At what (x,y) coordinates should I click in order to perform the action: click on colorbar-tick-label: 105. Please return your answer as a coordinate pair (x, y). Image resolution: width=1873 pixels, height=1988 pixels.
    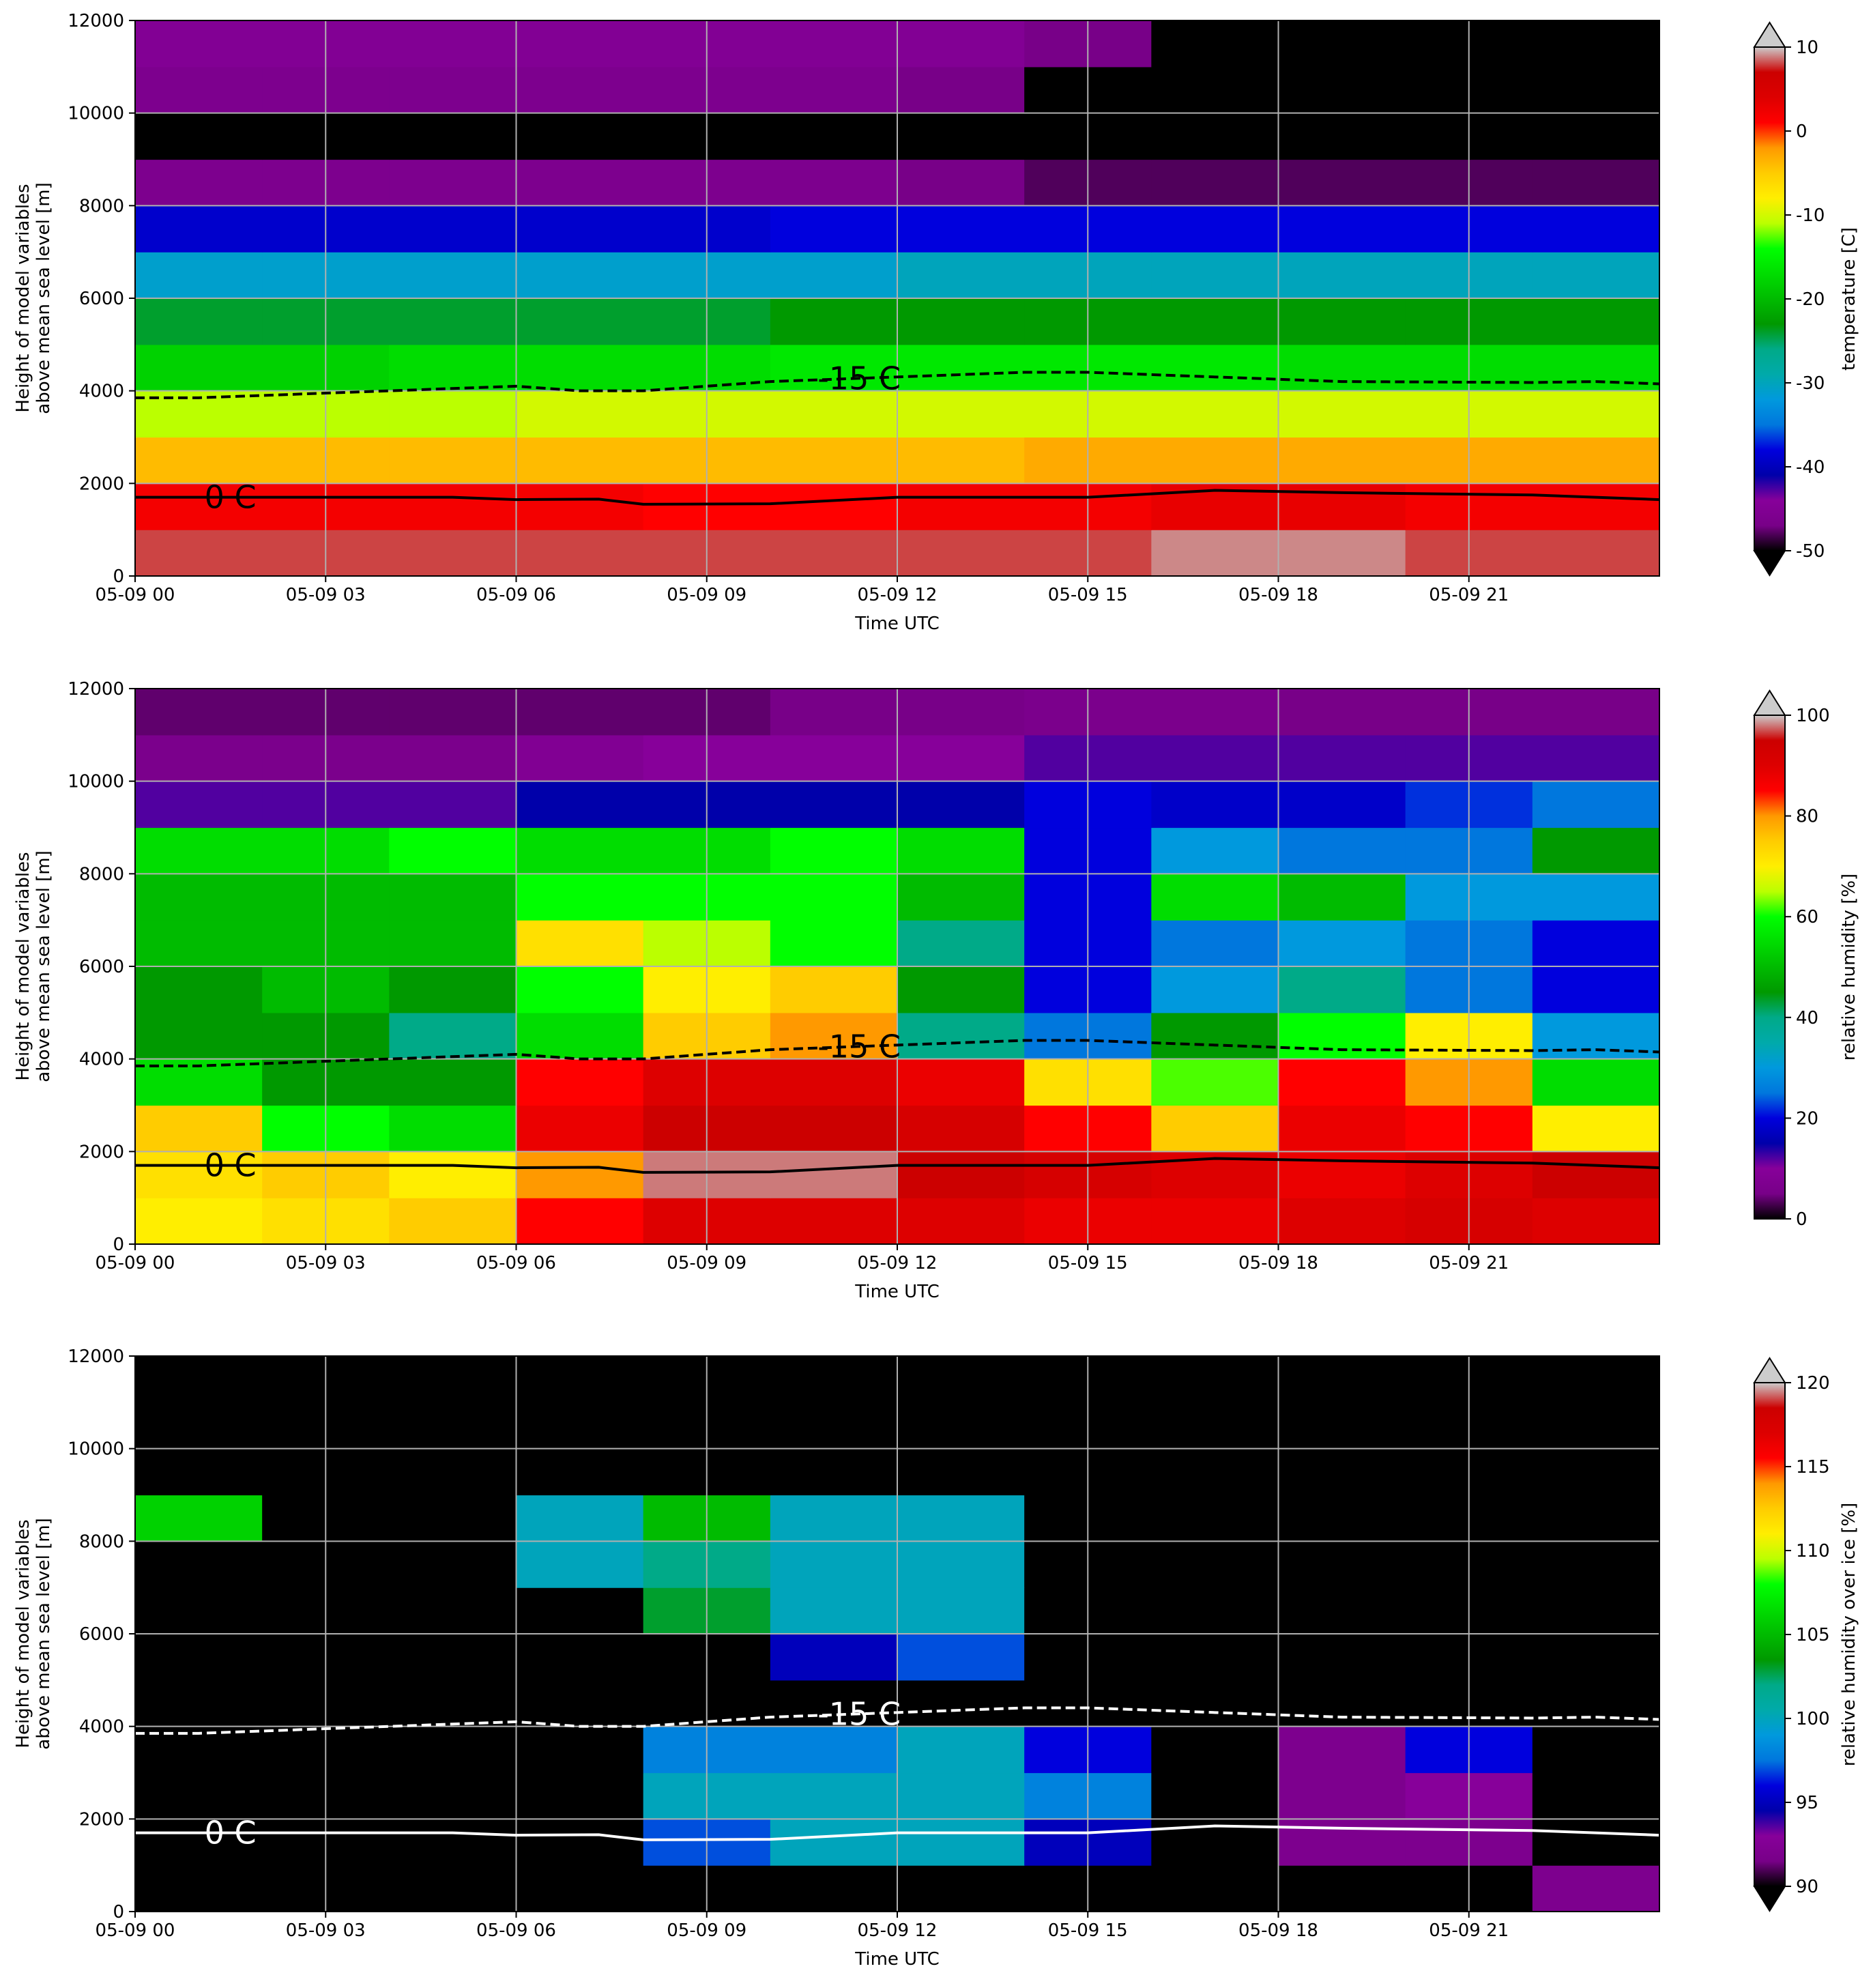
    Looking at the image, I should click on (1813, 1635).